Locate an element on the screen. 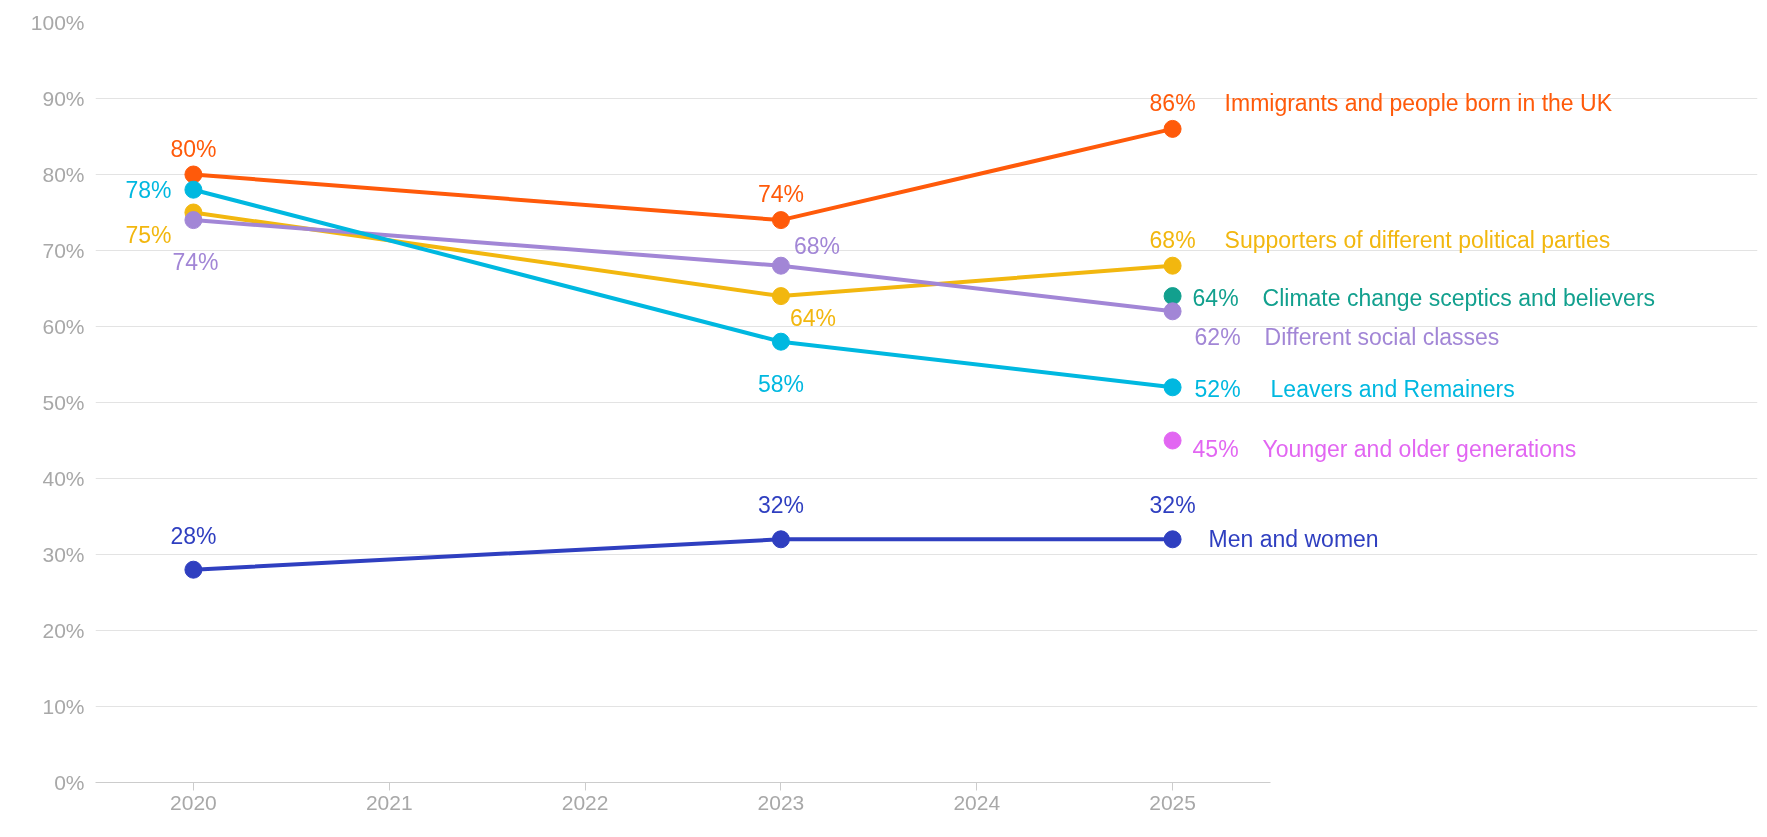 This screenshot has width=1767, height=837. y-tick-label: 70% is located at coordinates (63, 250).